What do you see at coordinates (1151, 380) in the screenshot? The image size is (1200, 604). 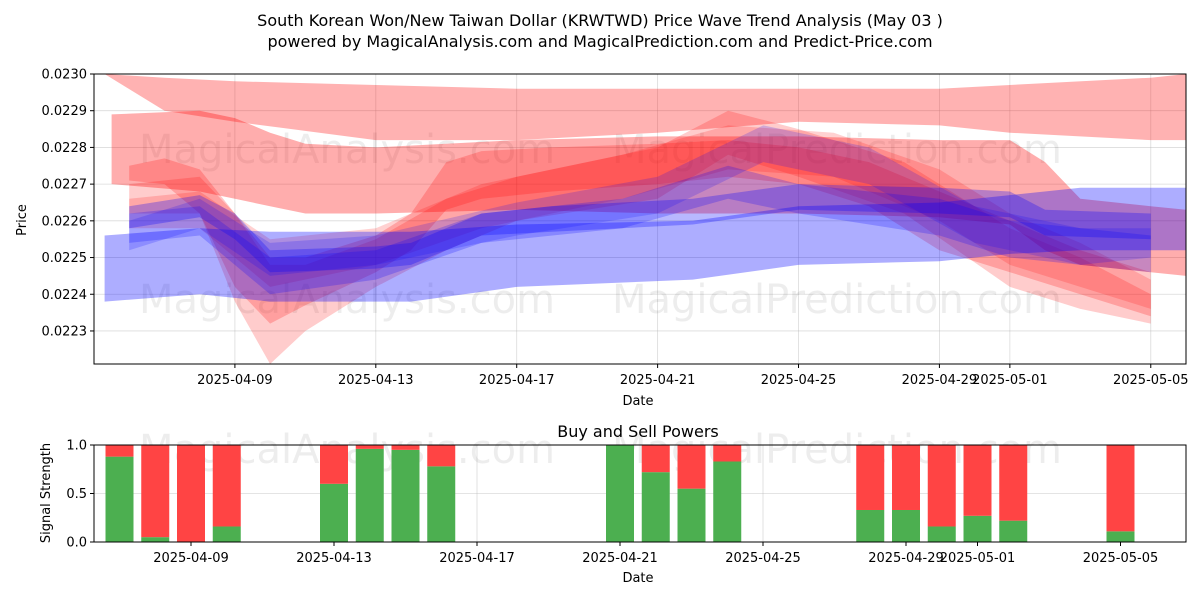 I see `price-x-tick-label: 2025-05-05` at bounding box center [1151, 380].